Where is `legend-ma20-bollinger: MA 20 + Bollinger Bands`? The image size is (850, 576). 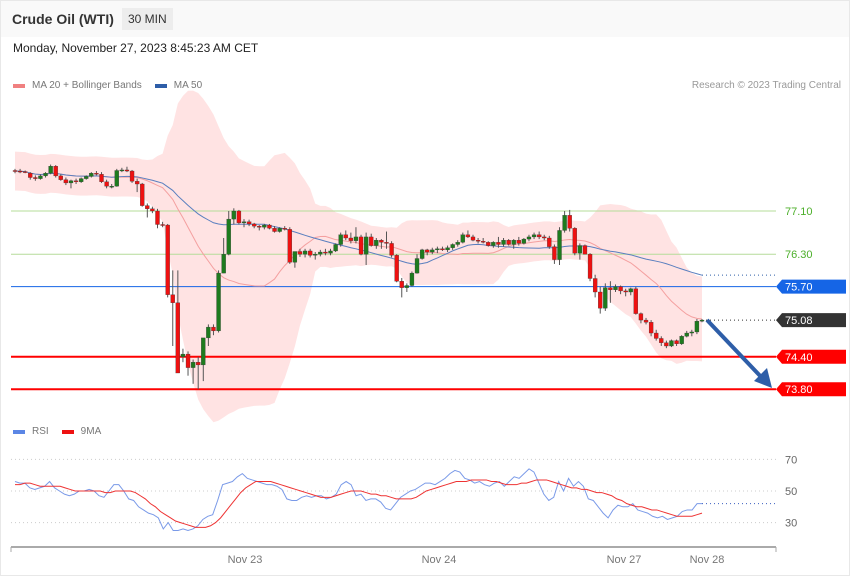 legend-ma20-bollinger: MA 20 + Bollinger Bands is located at coordinates (77, 85).